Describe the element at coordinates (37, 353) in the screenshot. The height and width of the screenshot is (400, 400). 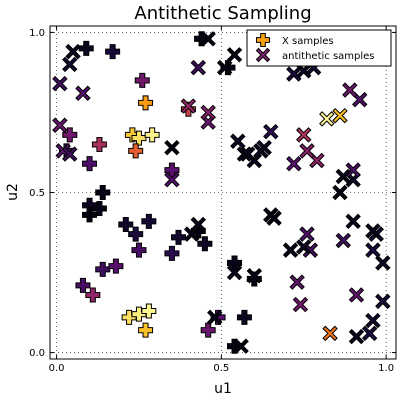
I see `y-tick-label: 0.0` at that location.